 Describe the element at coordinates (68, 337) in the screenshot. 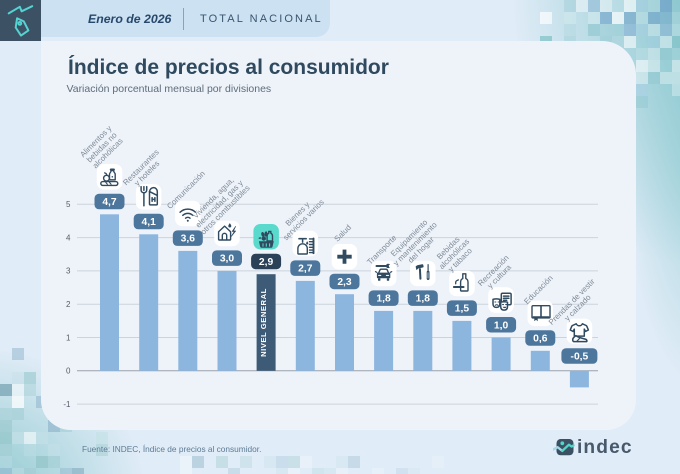

I see `svg-text: 1` at that location.